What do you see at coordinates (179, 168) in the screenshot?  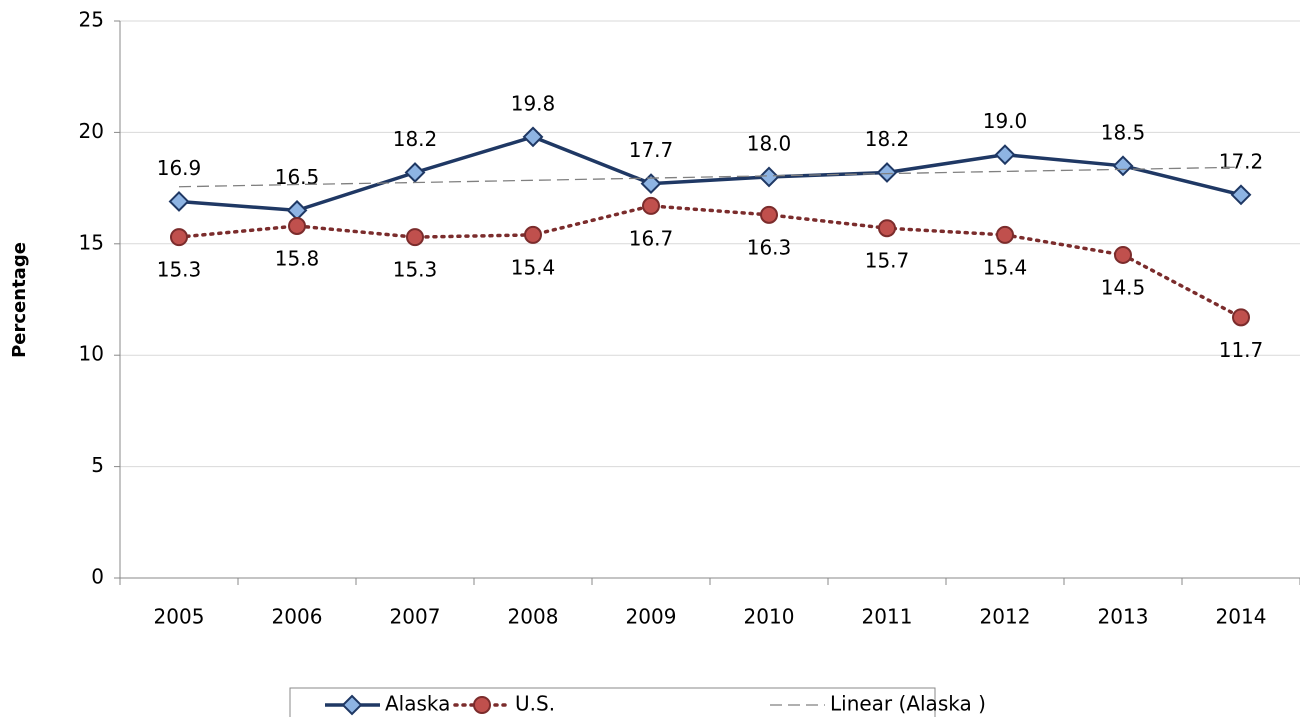 I see `data-label: 16.9` at bounding box center [179, 168].